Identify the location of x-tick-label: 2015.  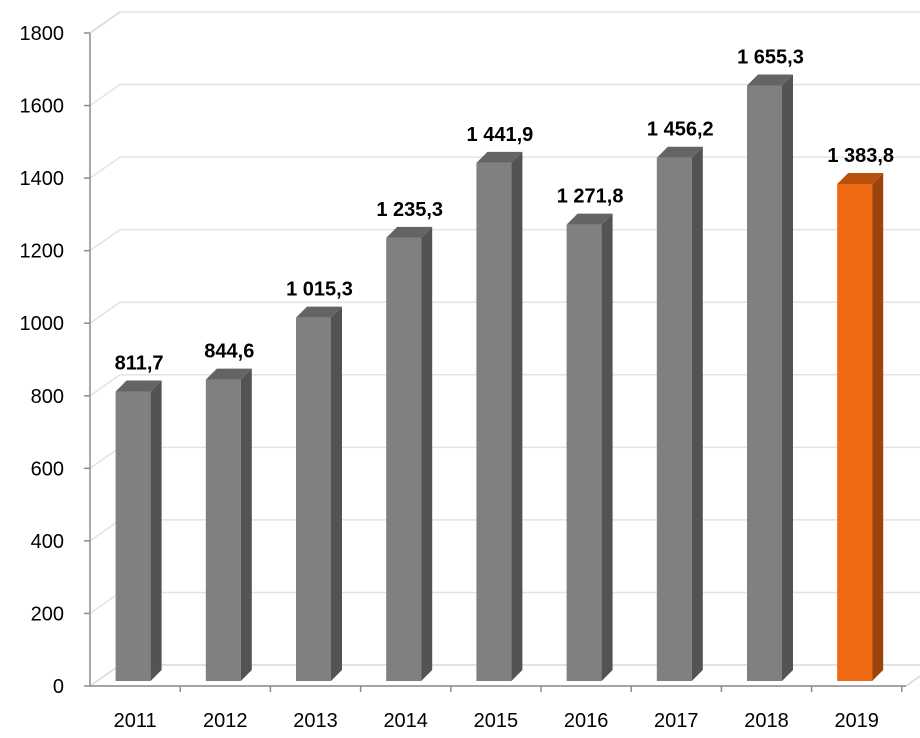
(496, 721).